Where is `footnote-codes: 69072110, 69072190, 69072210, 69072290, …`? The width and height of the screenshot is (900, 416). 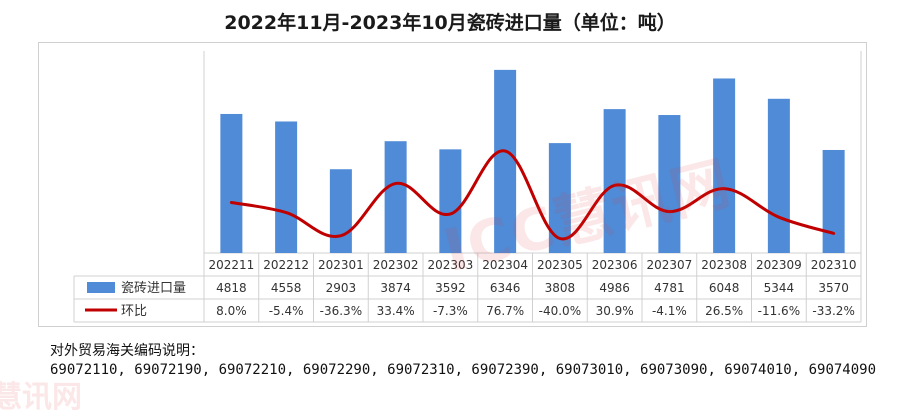
footnote-codes: 69072110, 69072190, 69072210, 69072290, … is located at coordinates (463, 370).